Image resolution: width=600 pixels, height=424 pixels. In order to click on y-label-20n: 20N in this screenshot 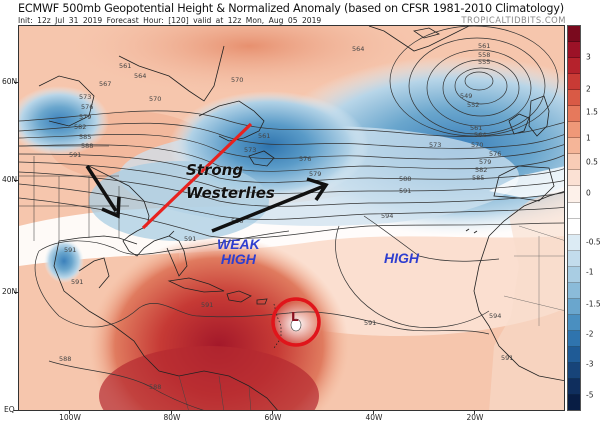, I will do `click(10, 291)`.